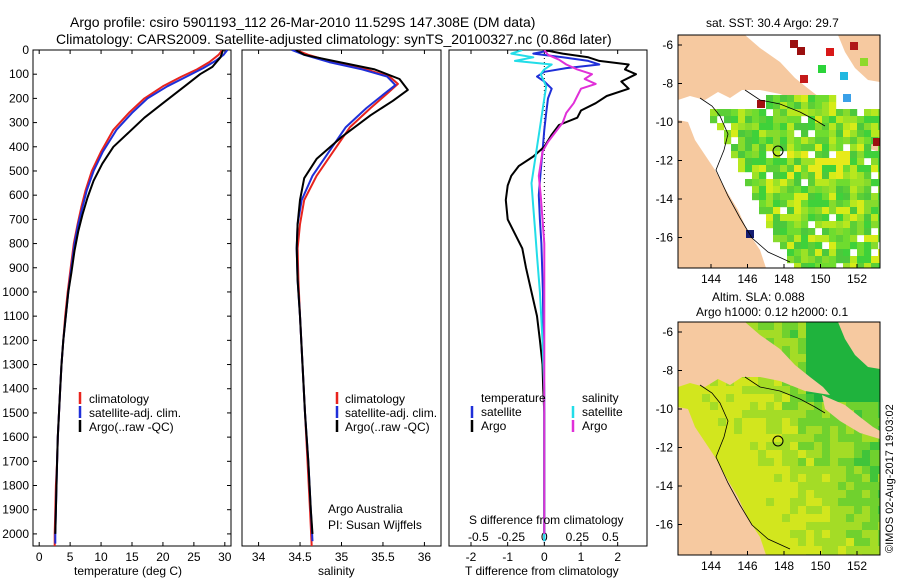 The width and height of the screenshot is (900, 580). Describe the element at coordinates (501, 412) in the screenshot. I see `legend-label-t-satellite: satellite` at that location.